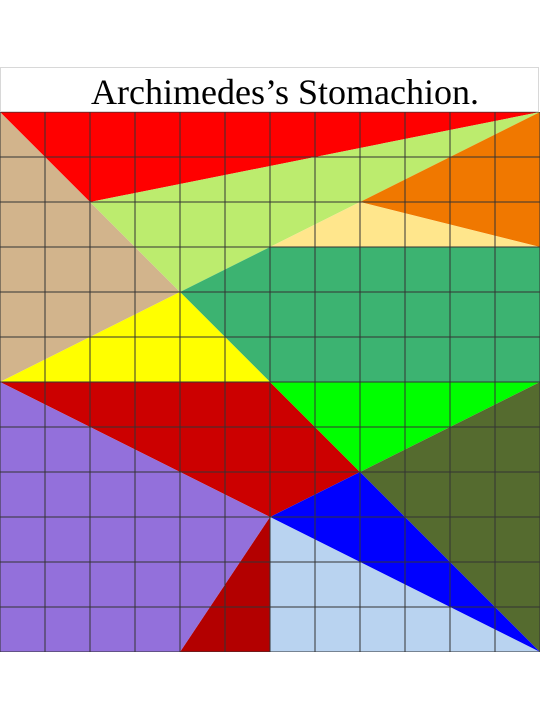 The image size is (540, 720). I want to click on title-box, so click(269, 89).